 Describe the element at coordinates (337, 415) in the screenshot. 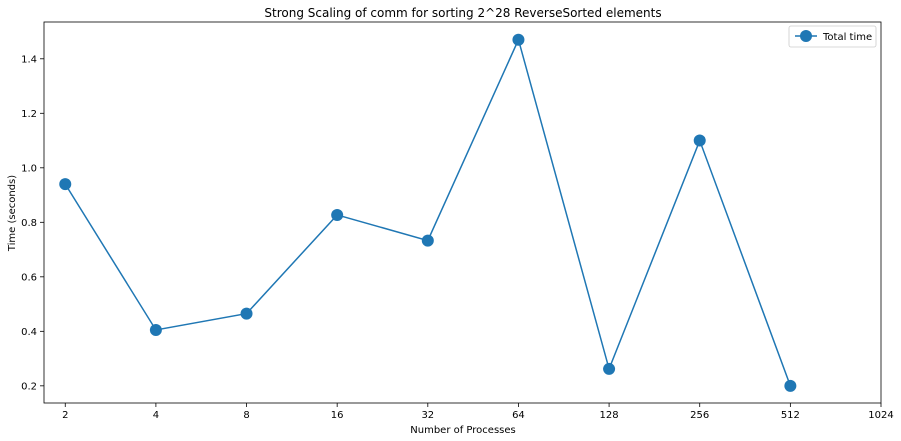

I see `x-tick-label: 16` at that location.